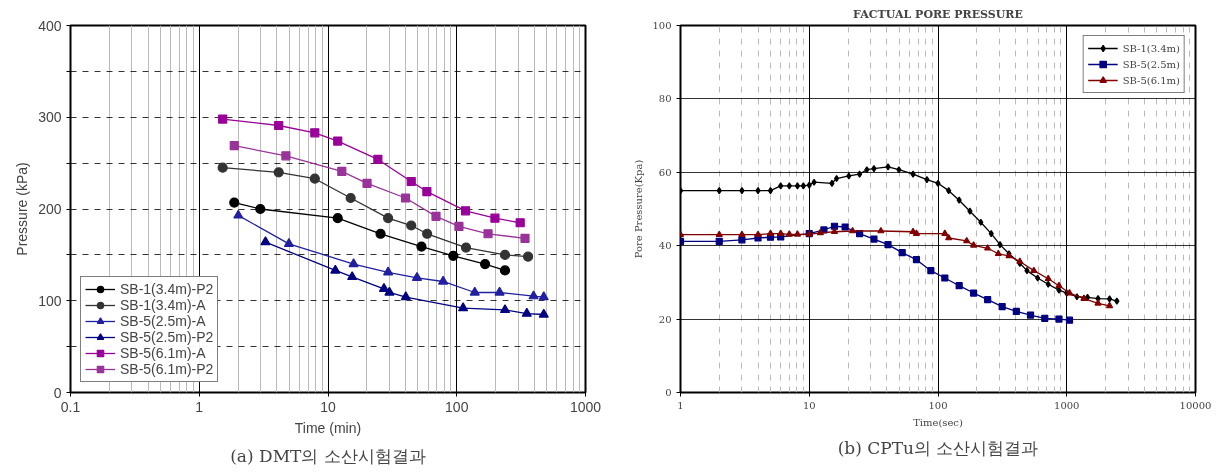 The width and height of the screenshot is (1224, 475). What do you see at coordinates (1151, 64) in the screenshot?
I see `legend-label: SB-5(2.5m)` at bounding box center [1151, 64].